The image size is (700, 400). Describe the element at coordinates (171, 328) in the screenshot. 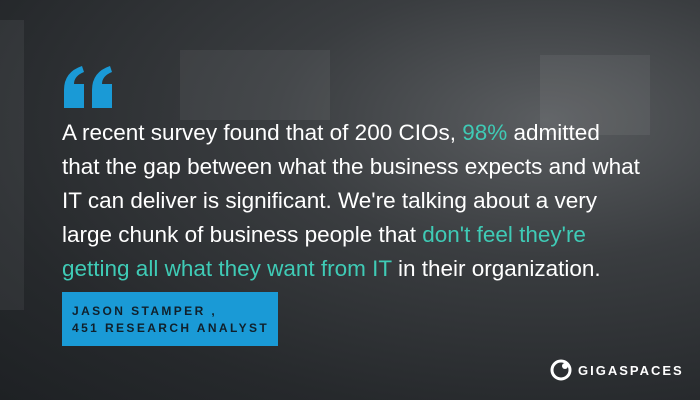

I see `attribution-role: 451 RESEARCH ANALYST` at that location.